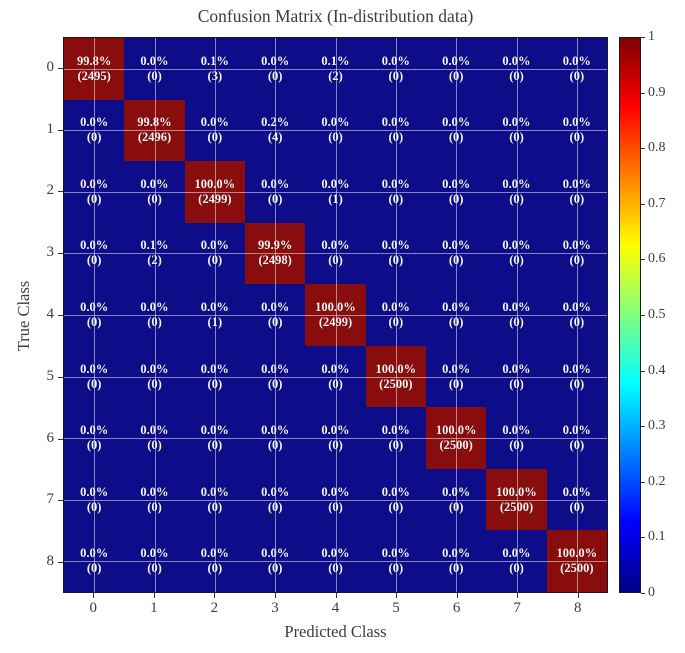 This screenshot has height=653, width=685. What do you see at coordinates (50, 190) in the screenshot?
I see `y-tick-label: 2` at bounding box center [50, 190].